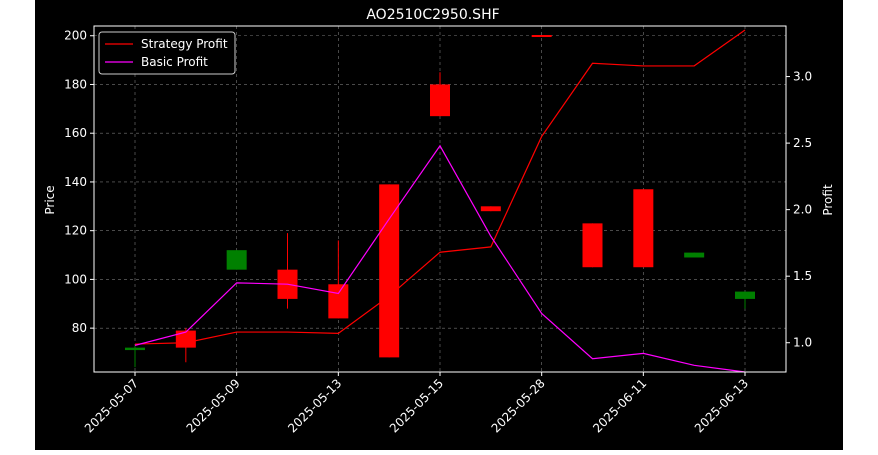  I want to click on legend: Strategy Profit Basic Profit, so click(167, 53).